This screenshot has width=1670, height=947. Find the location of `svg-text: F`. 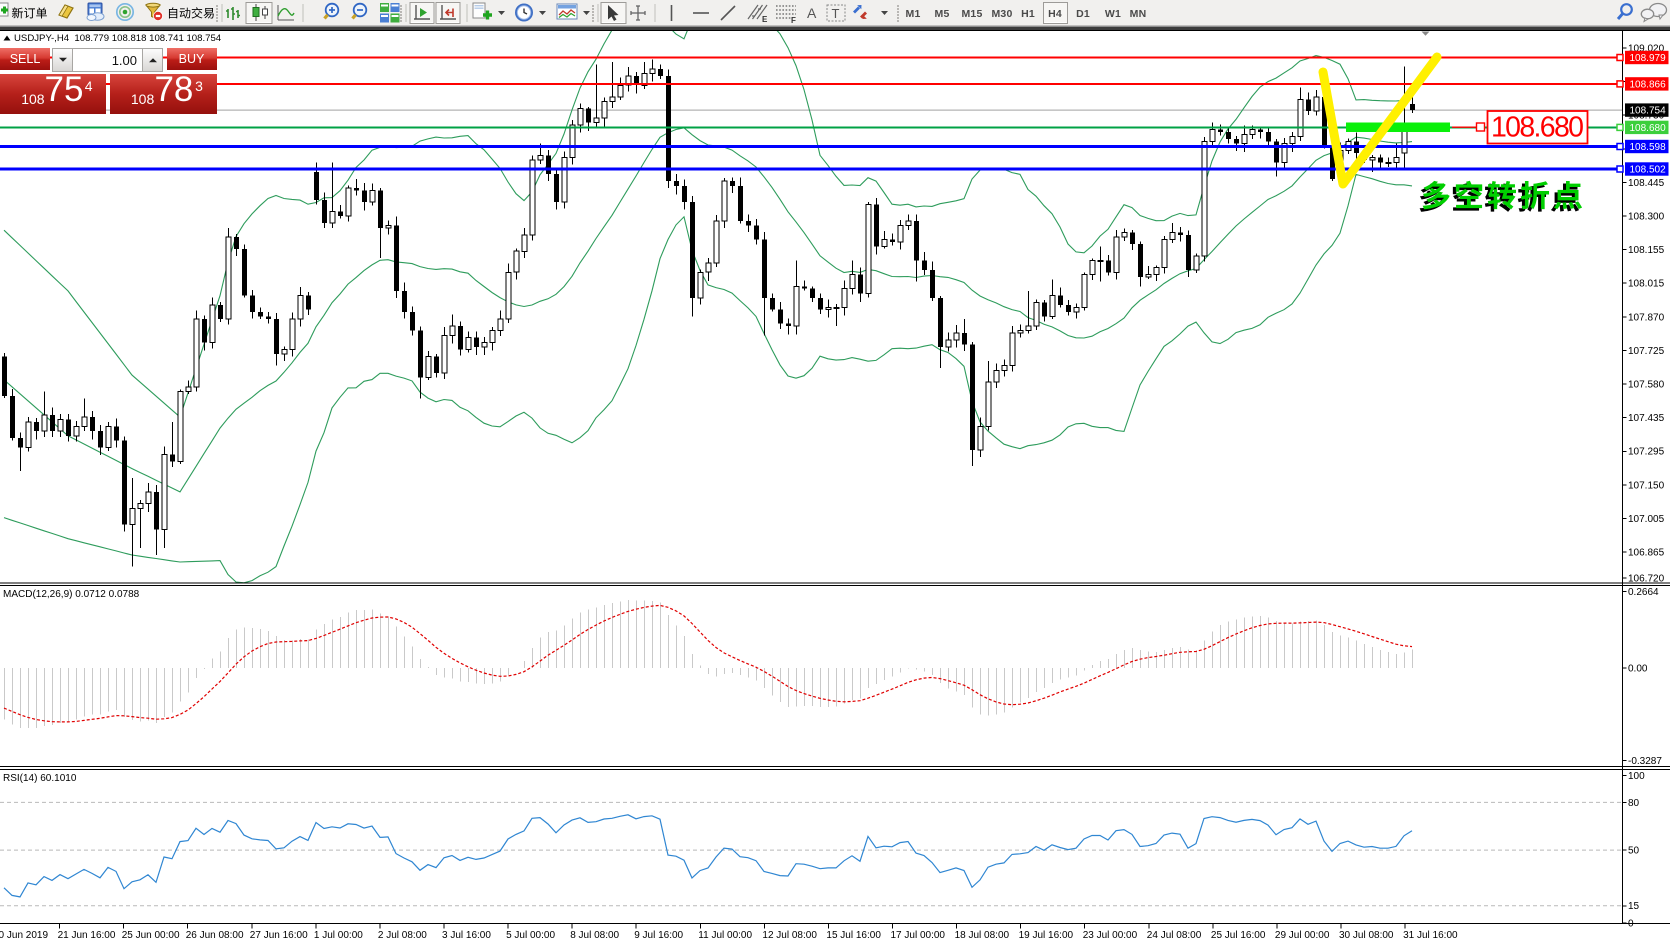

svg-text: F is located at coordinates (793, 20).